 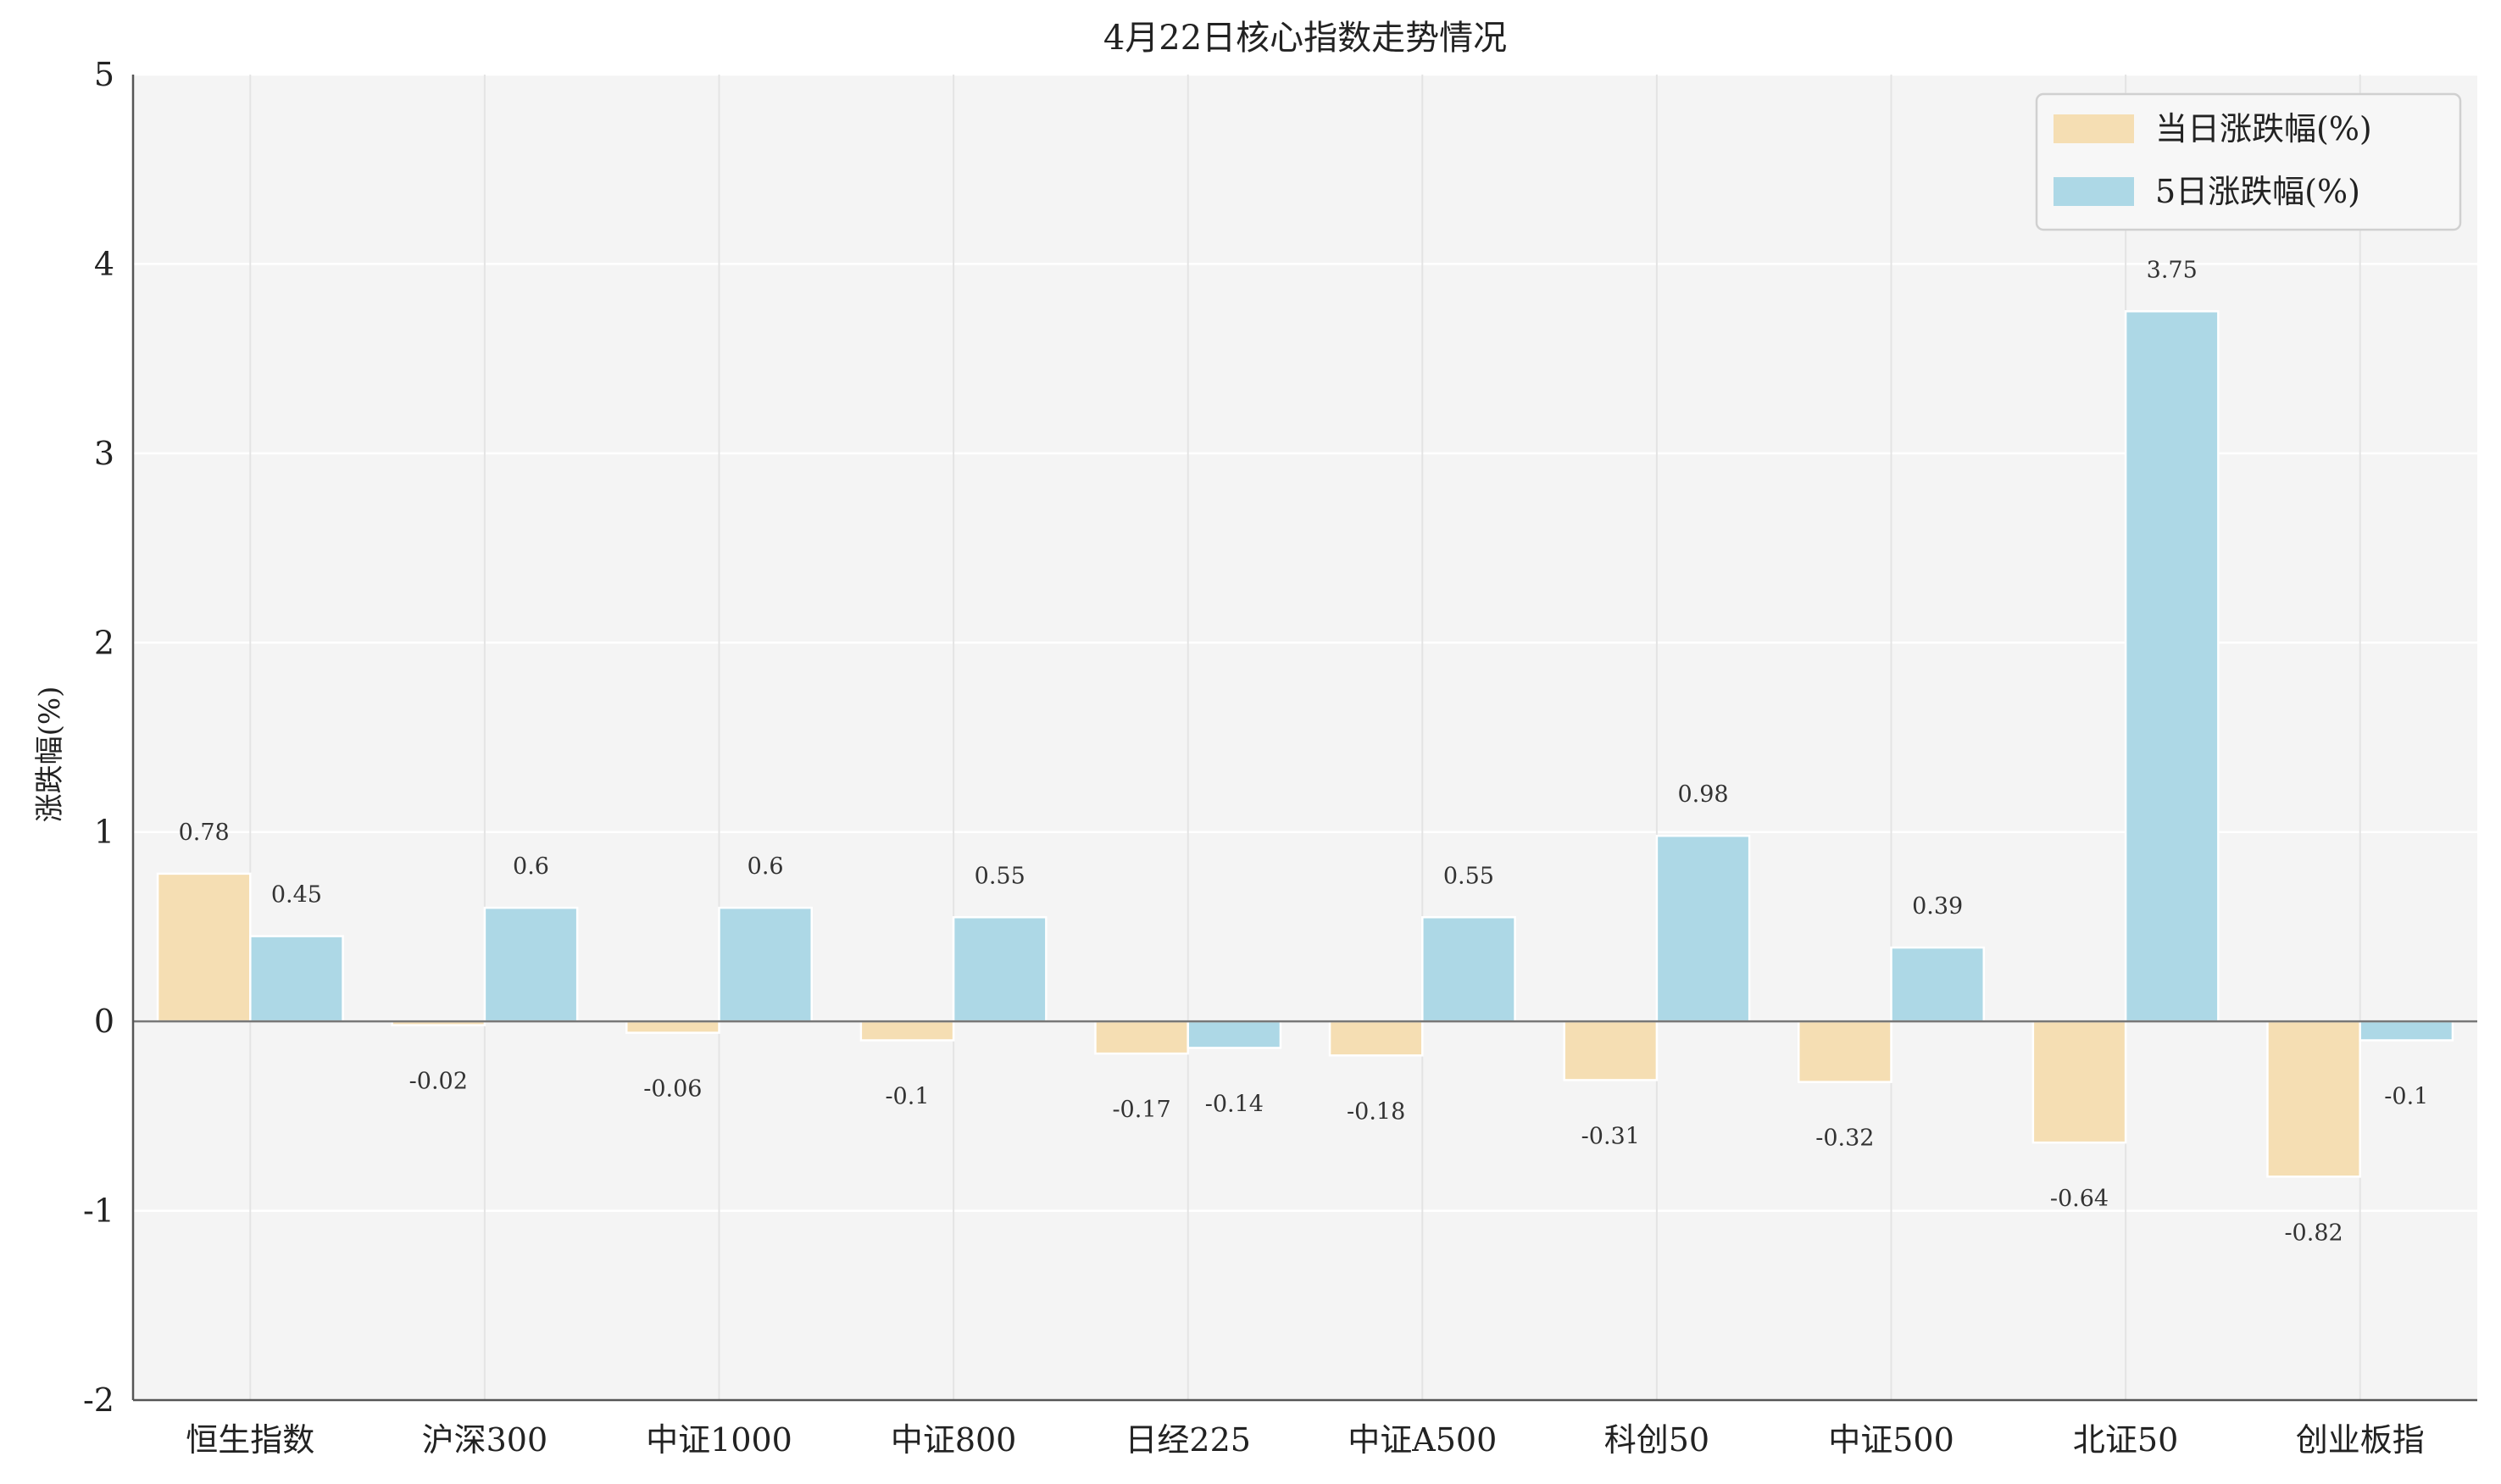 What do you see at coordinates (1376, 1112) in the screenshot?
I see `data-label: -0.18` at bounding box center [1376, 1112].